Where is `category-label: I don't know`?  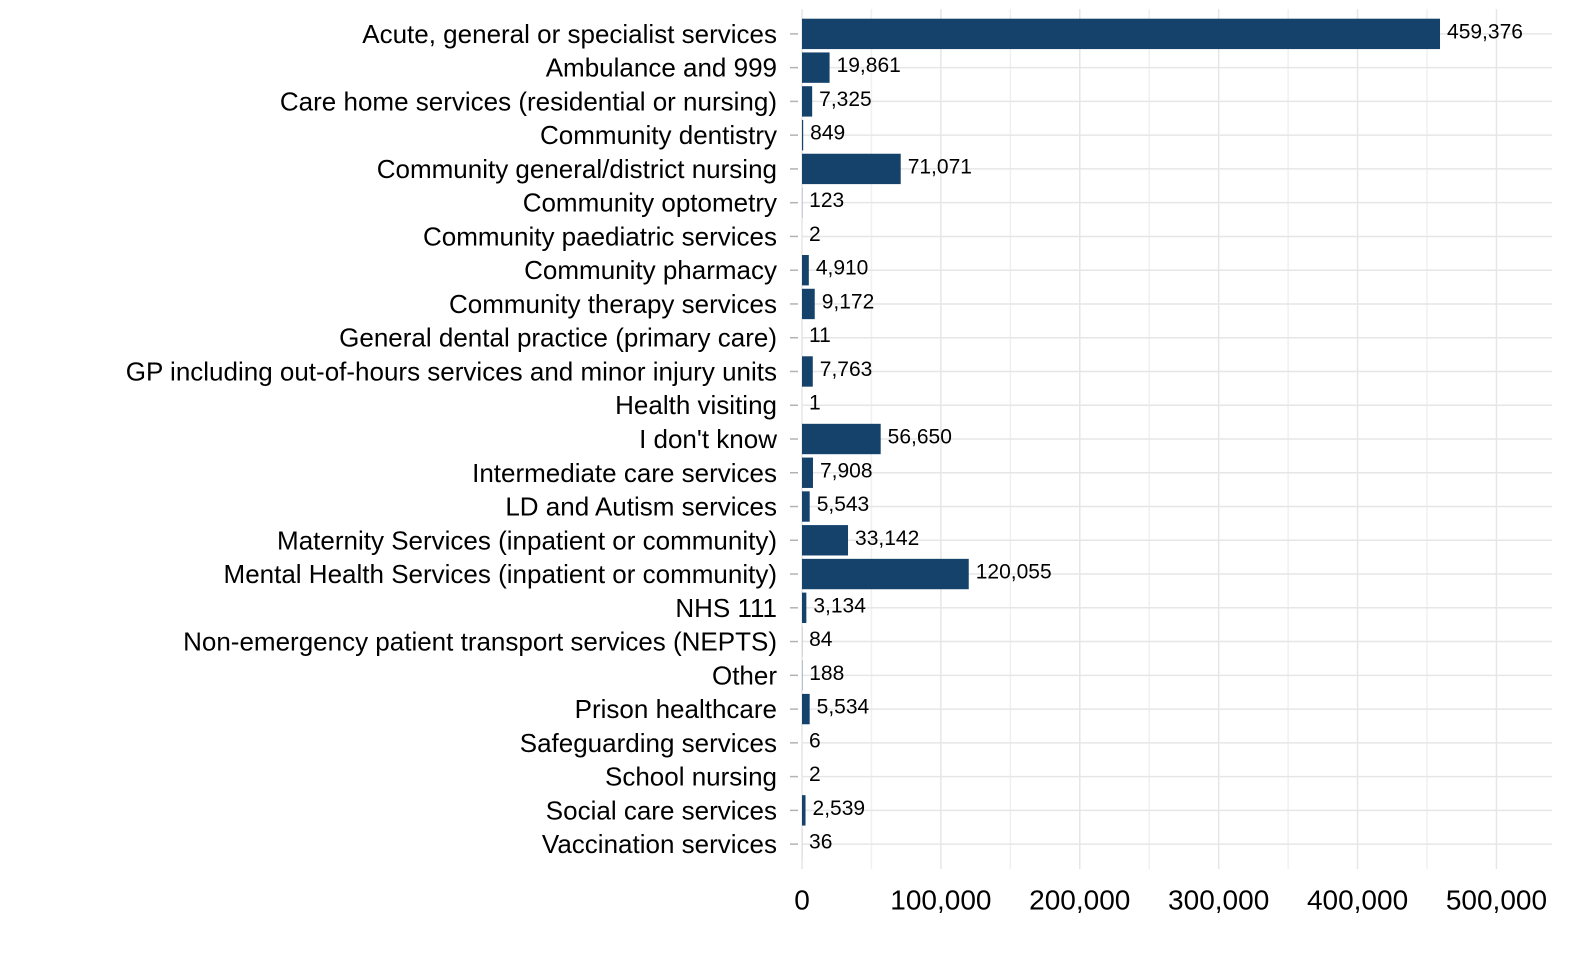 category-label: I don't know is located at coordinates (708, 439).